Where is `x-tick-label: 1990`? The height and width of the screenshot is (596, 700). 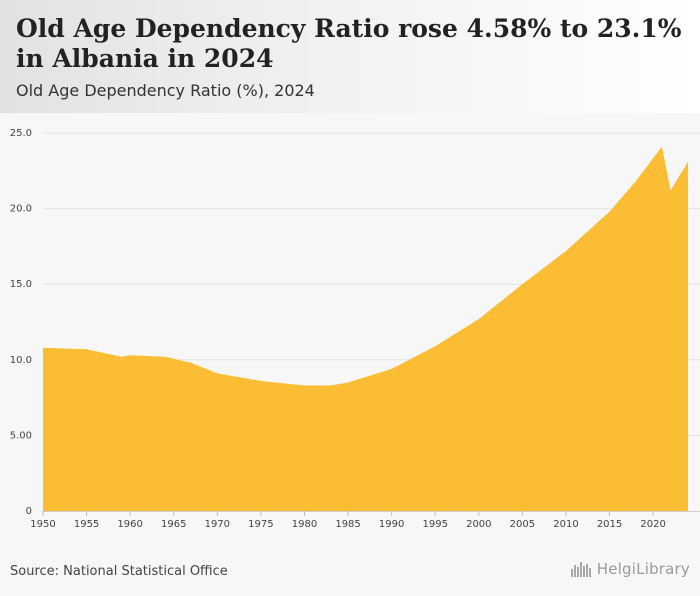
x-tick-label: 1990 is located at coordinates (391, 524).